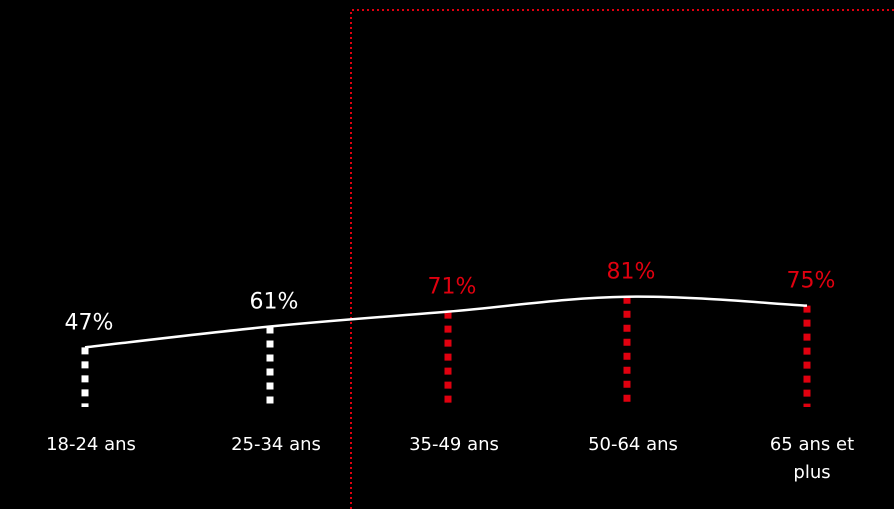  What do you see at coordinates (274, 302) in the screenshot?
I see `value-label-1: 61%` at bounding box center [274, 302].